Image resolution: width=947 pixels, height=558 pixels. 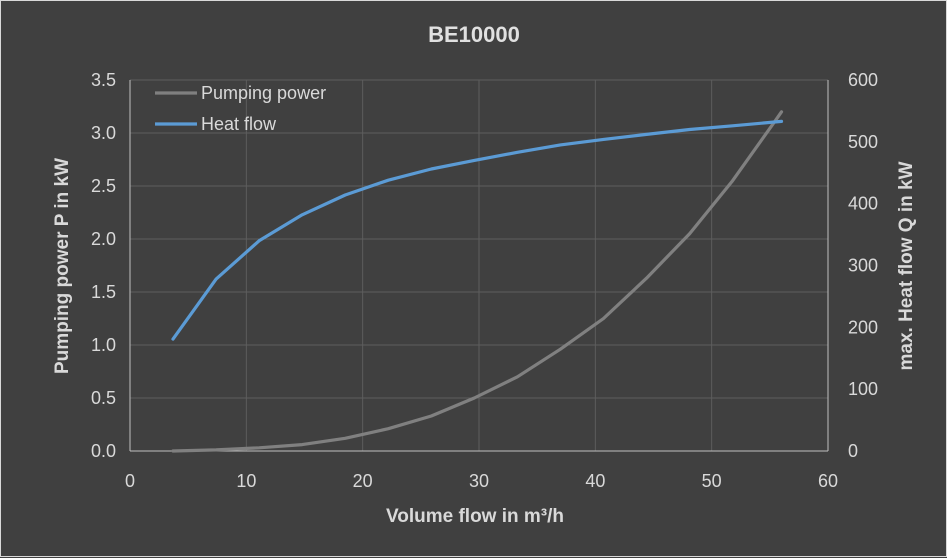 What do you see at coordinates (863, 142) in the screenshot?
I see `y2-tick-label: 500` at bounding box center [863, 142].